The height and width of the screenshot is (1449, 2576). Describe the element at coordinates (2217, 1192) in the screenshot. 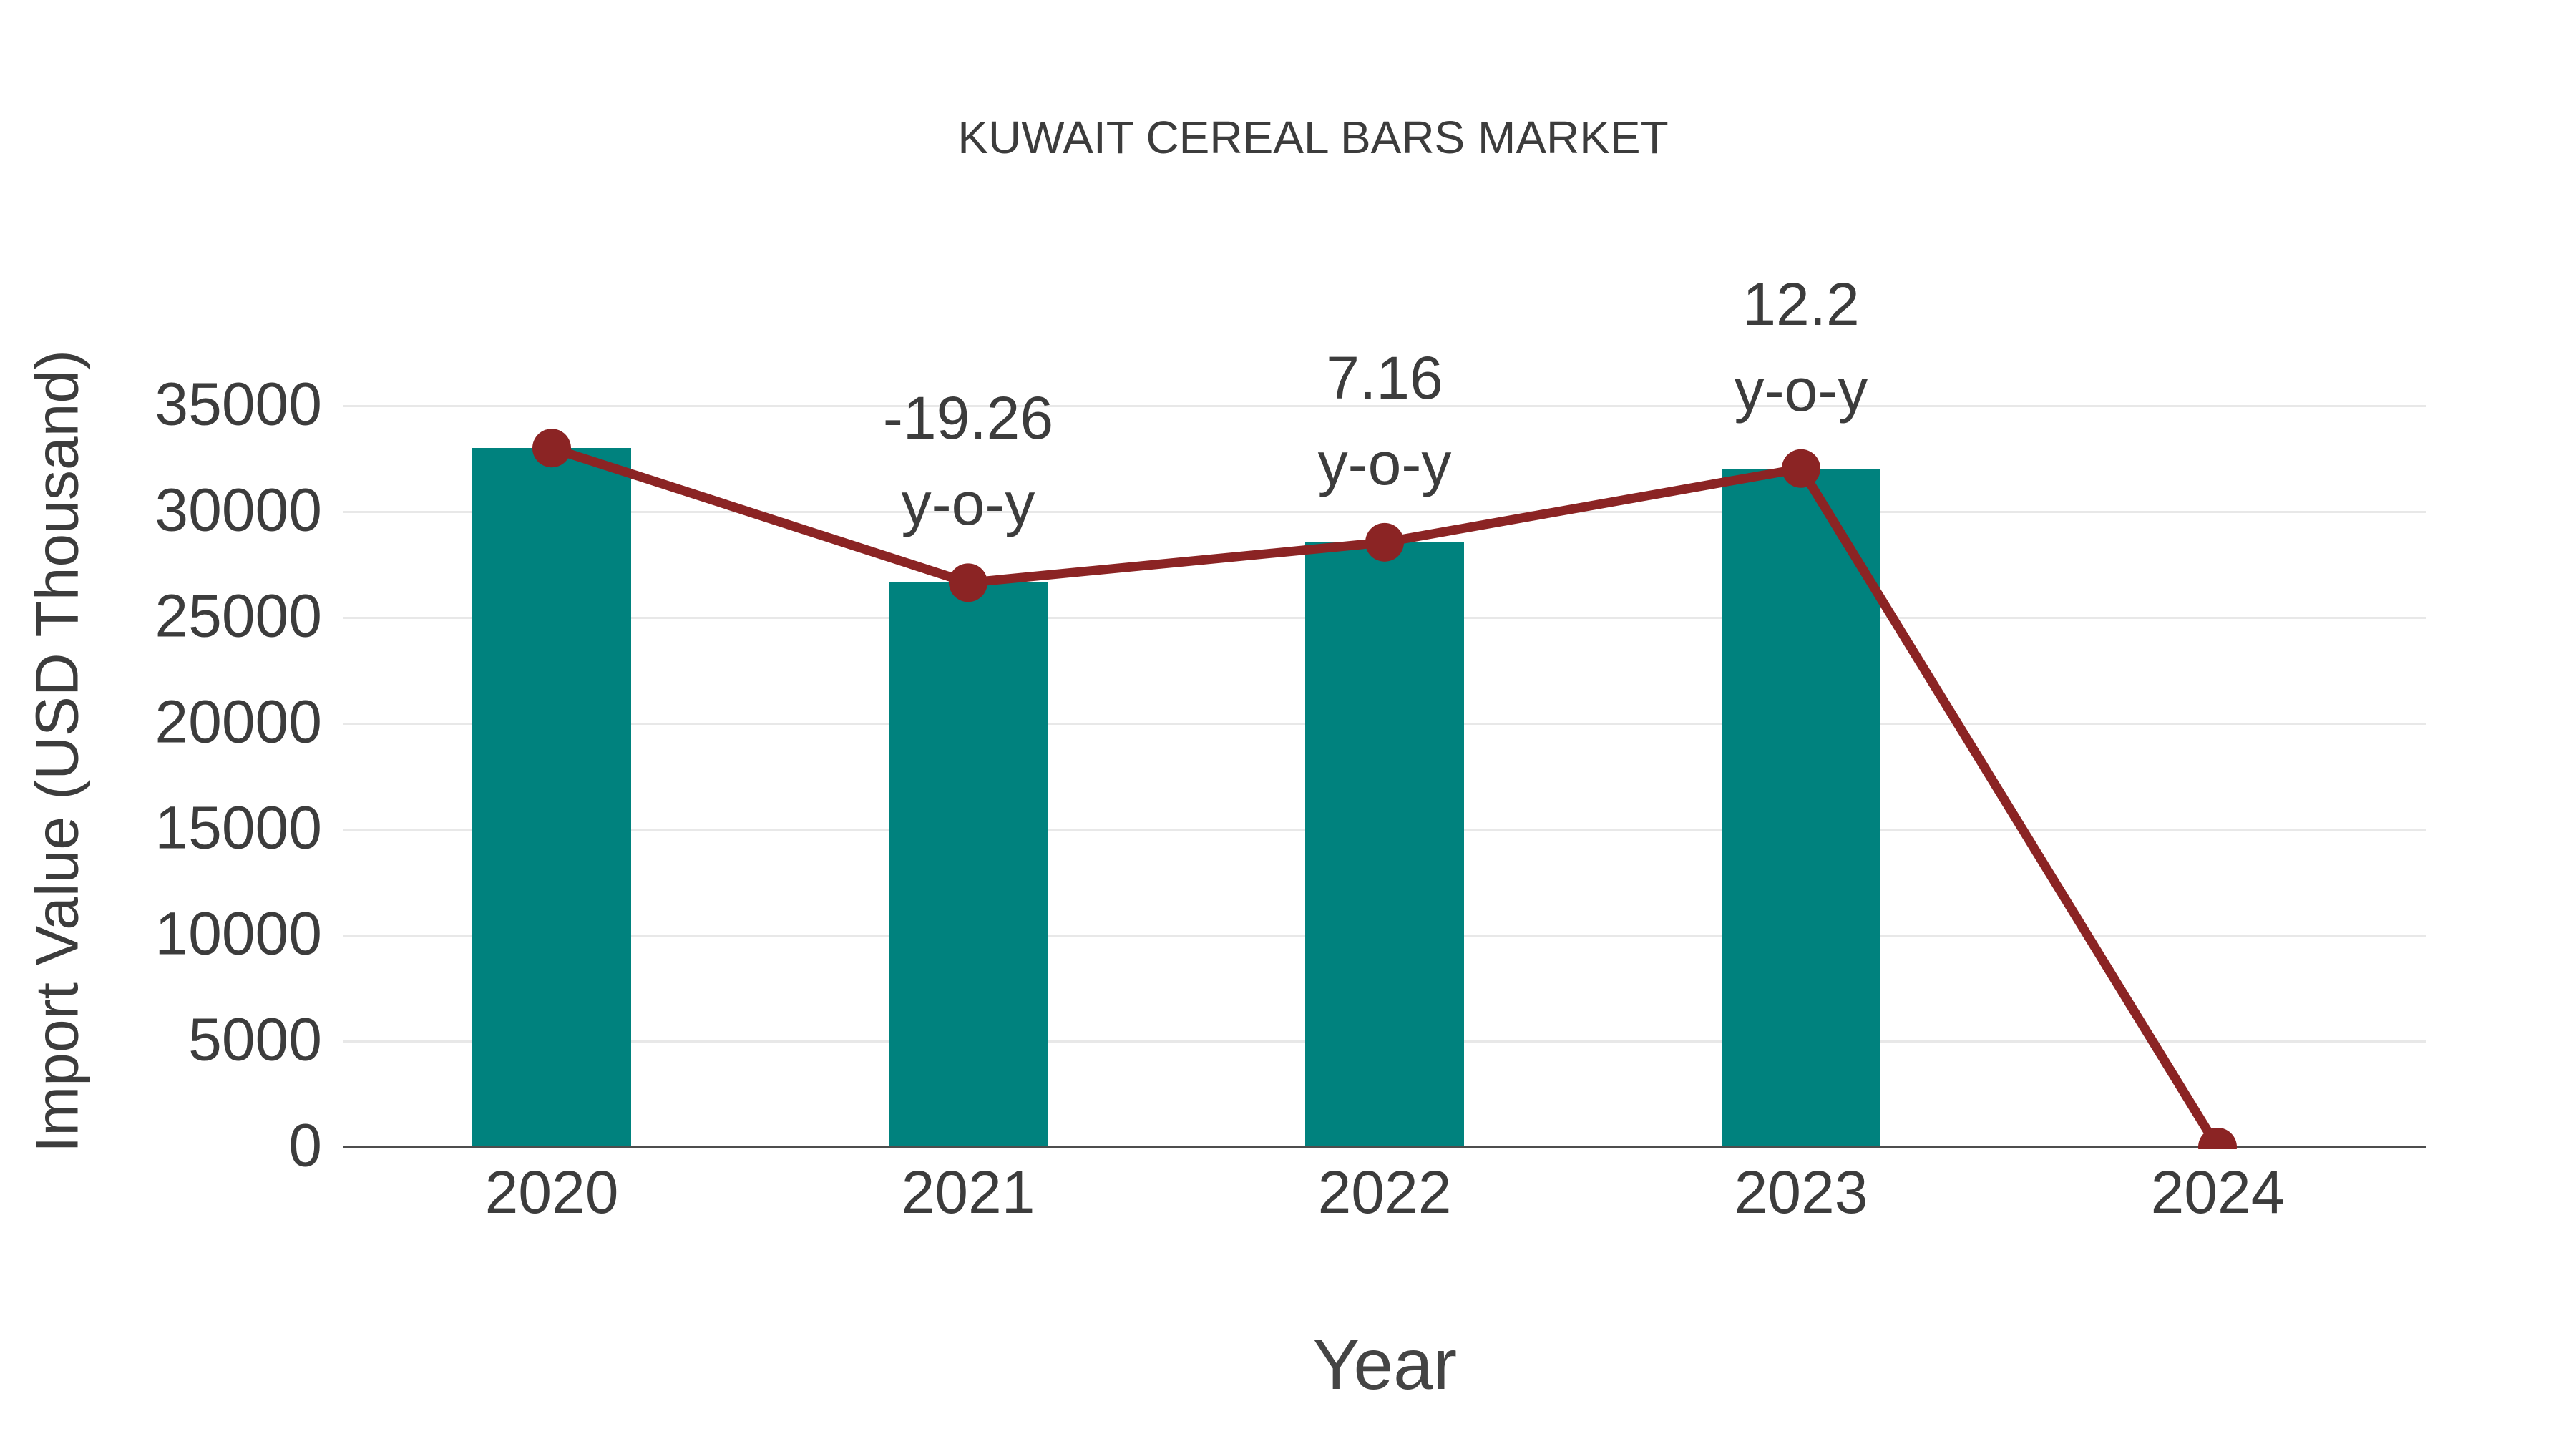

I see `x-tick-label-2024: 2024` at that location.